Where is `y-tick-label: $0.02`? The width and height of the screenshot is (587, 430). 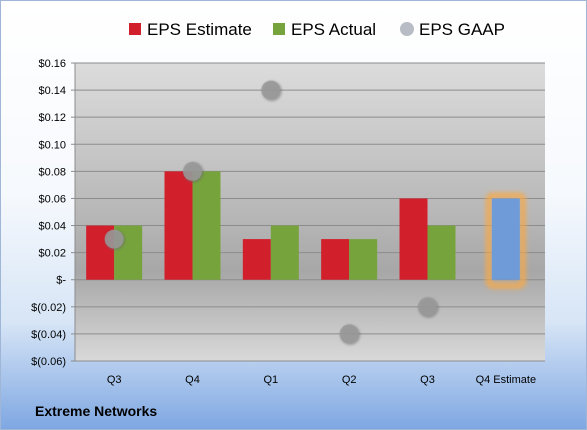 y-tick-label: $0.02 is located at coordinates (52, 254).